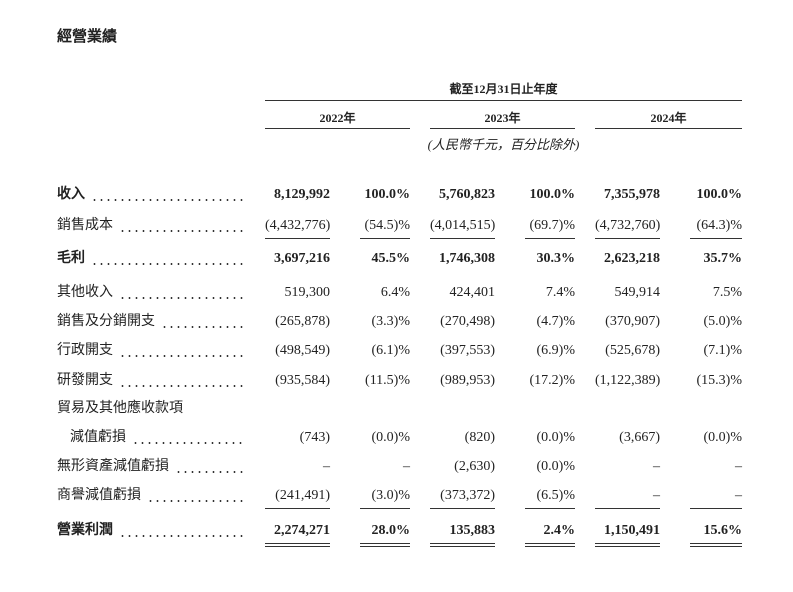  Describe the element at coordinates (395, 292) in the screenshot. I see `cell: 6.4%` at that location.